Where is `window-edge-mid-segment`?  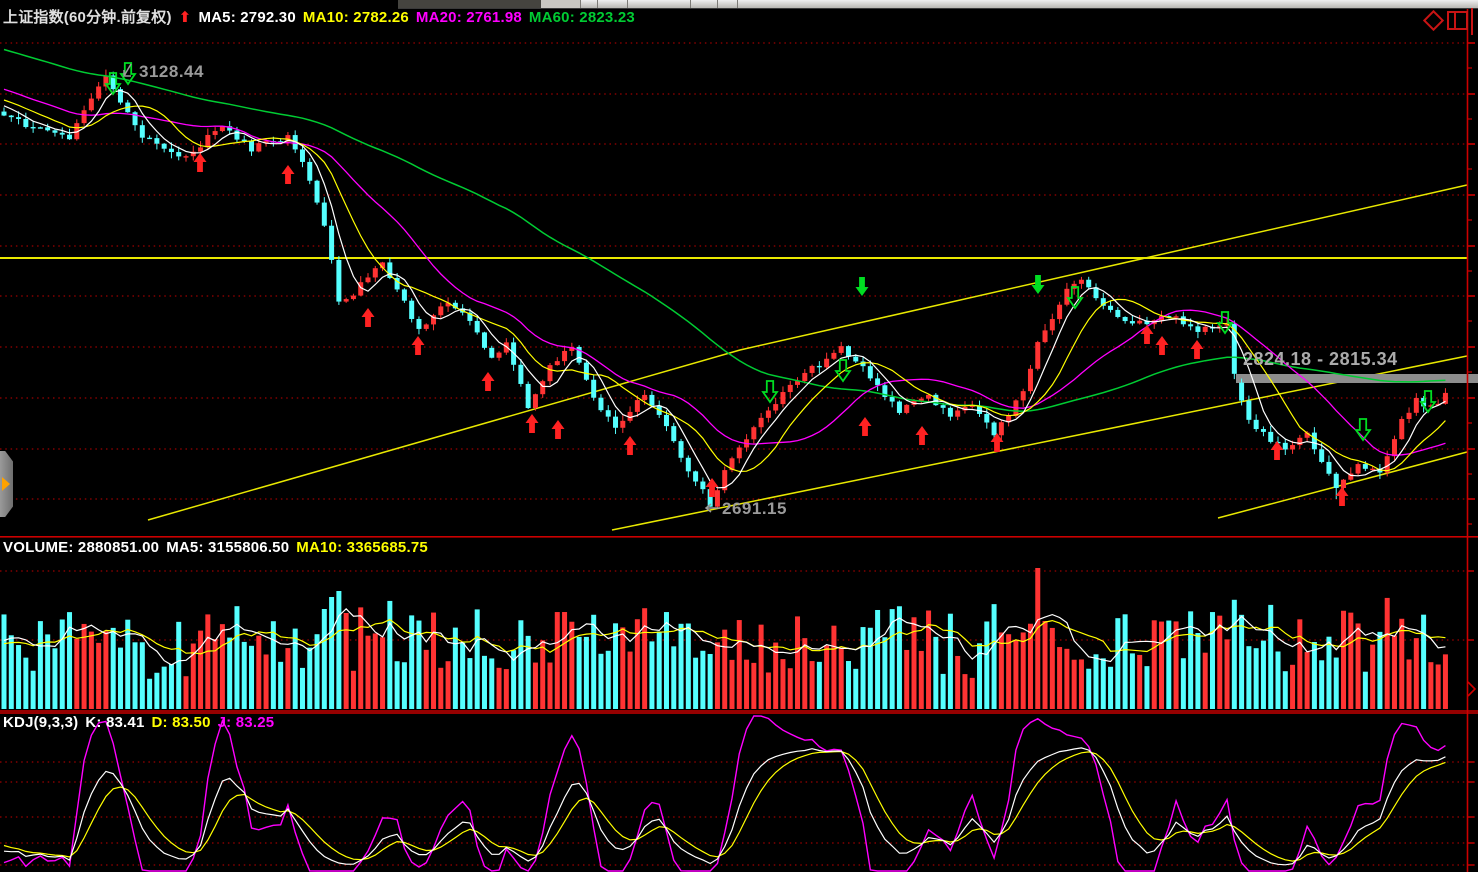
window-edge-mid-segment is located at coordinates (560, 4).